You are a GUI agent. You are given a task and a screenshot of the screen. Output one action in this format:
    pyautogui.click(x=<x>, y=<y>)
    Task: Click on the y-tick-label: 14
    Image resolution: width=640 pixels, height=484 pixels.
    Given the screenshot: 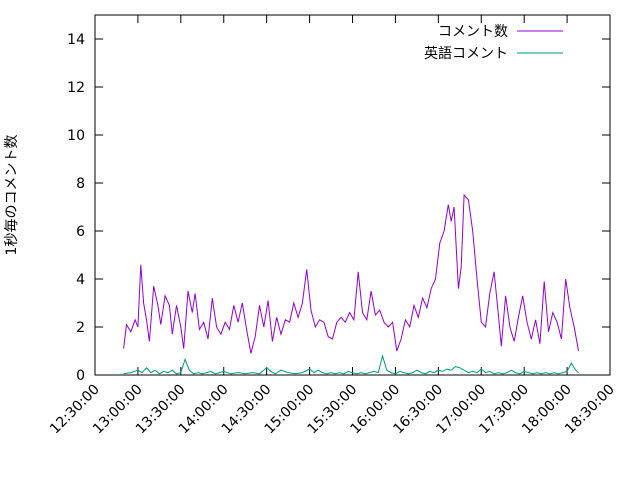 What is the action you would take?
    pyautogui.click(x=76, y=40)
    